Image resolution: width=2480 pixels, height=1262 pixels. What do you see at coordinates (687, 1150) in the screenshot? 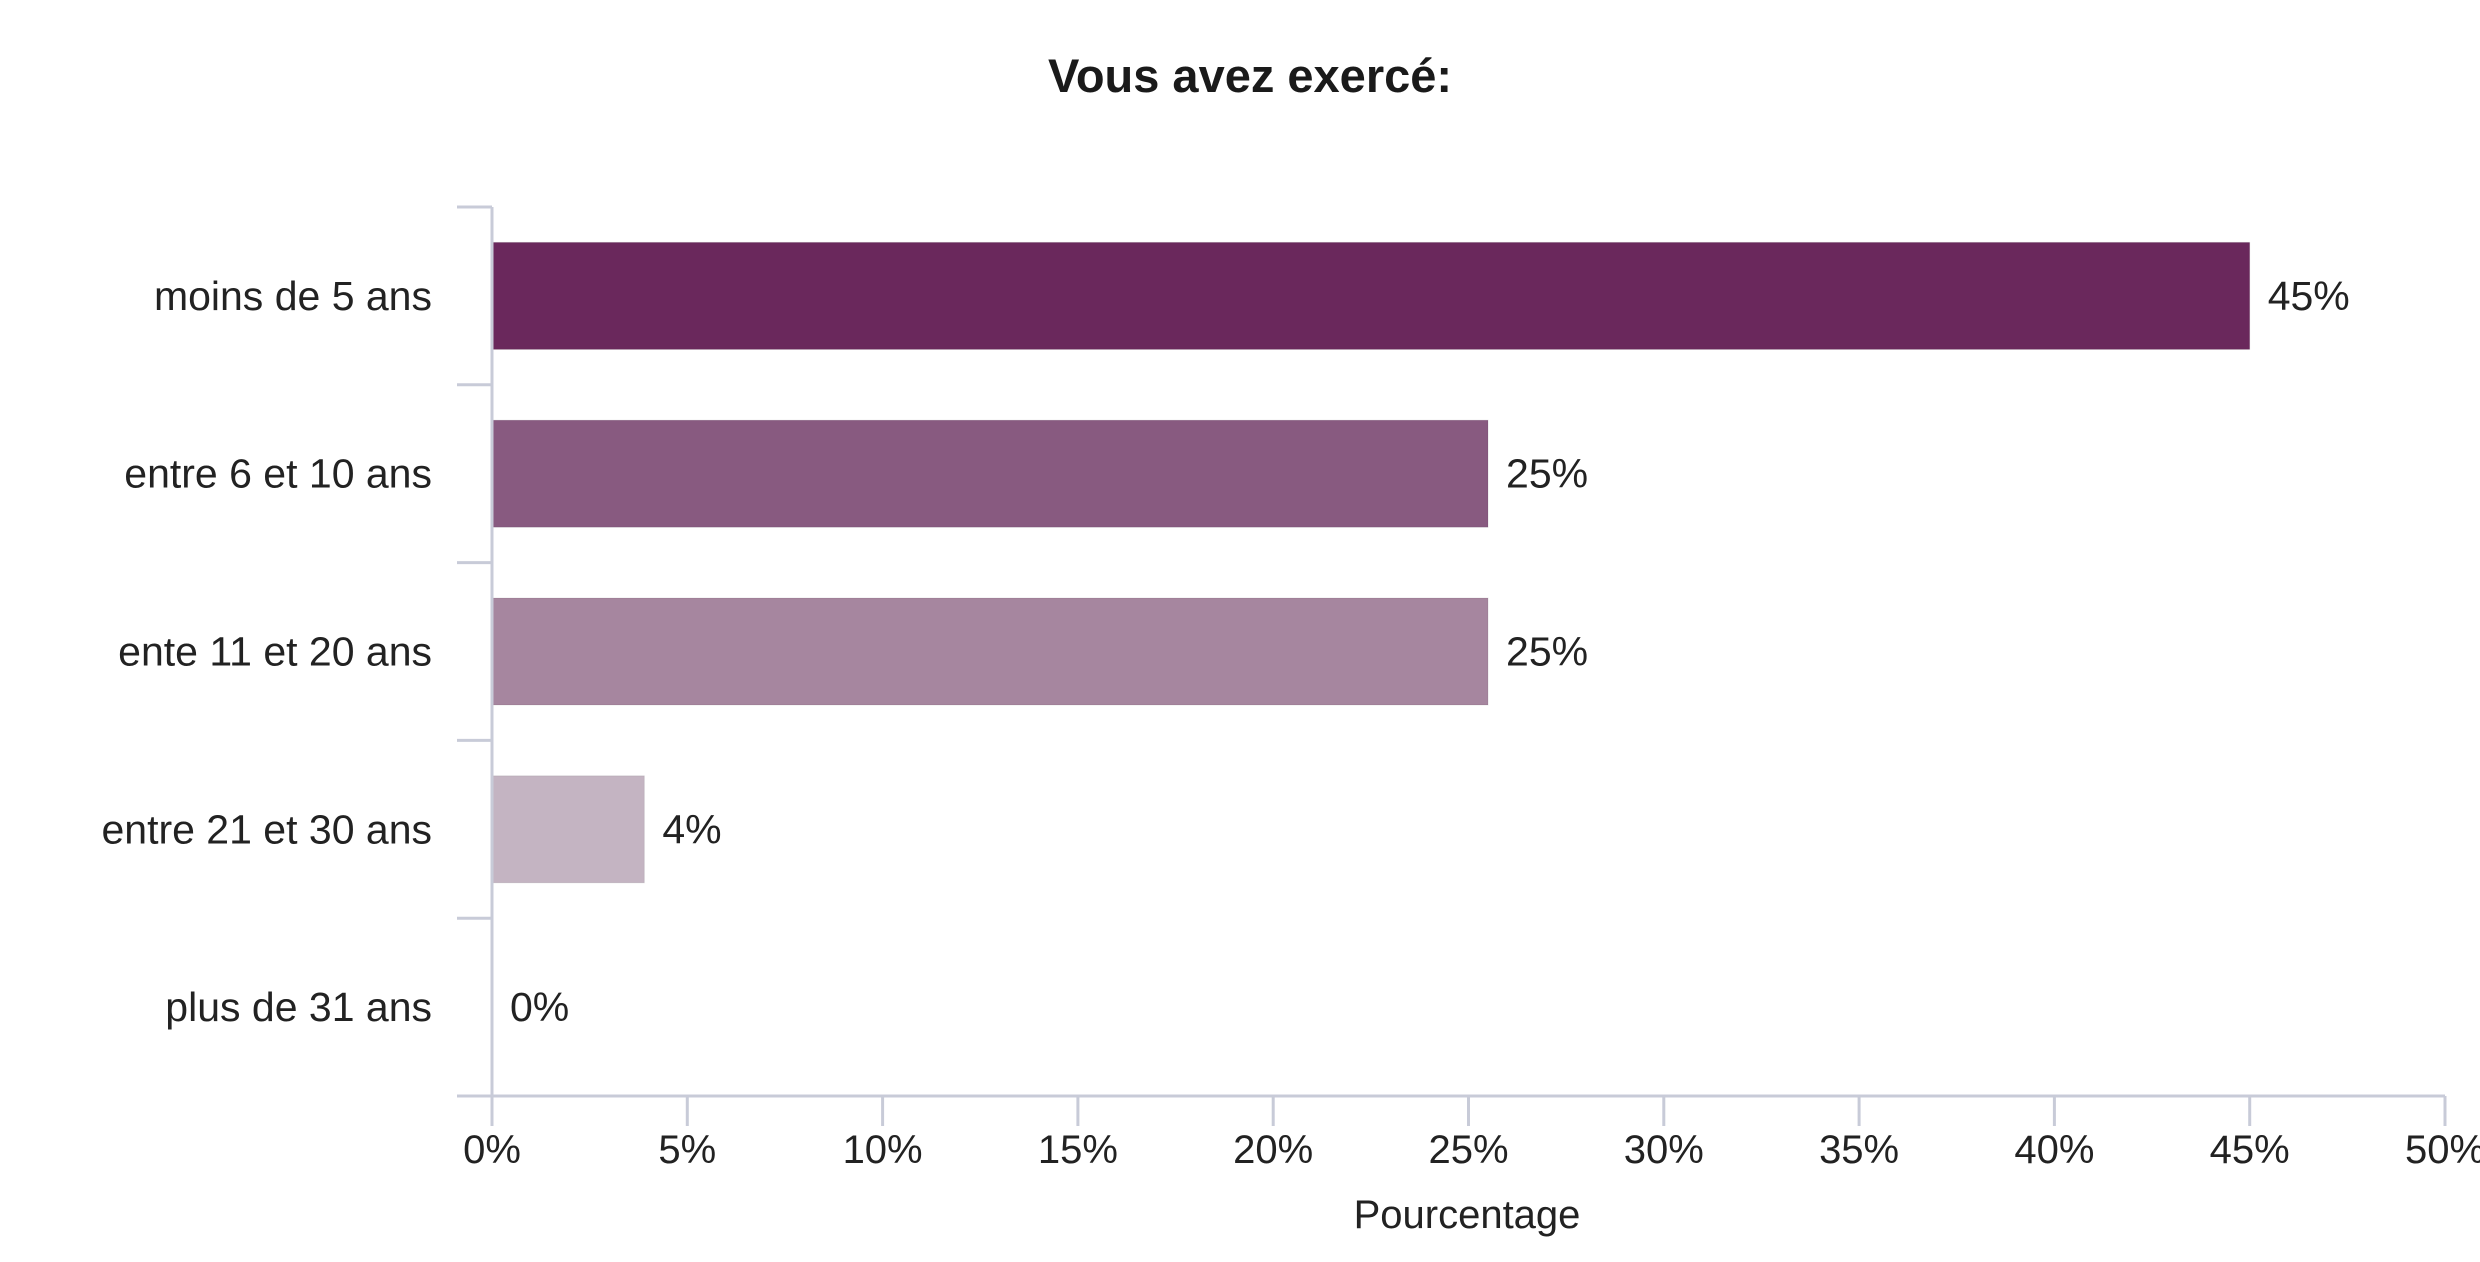
I see `x-tick-label-1: 5%` at bounding box center [687, 1150].